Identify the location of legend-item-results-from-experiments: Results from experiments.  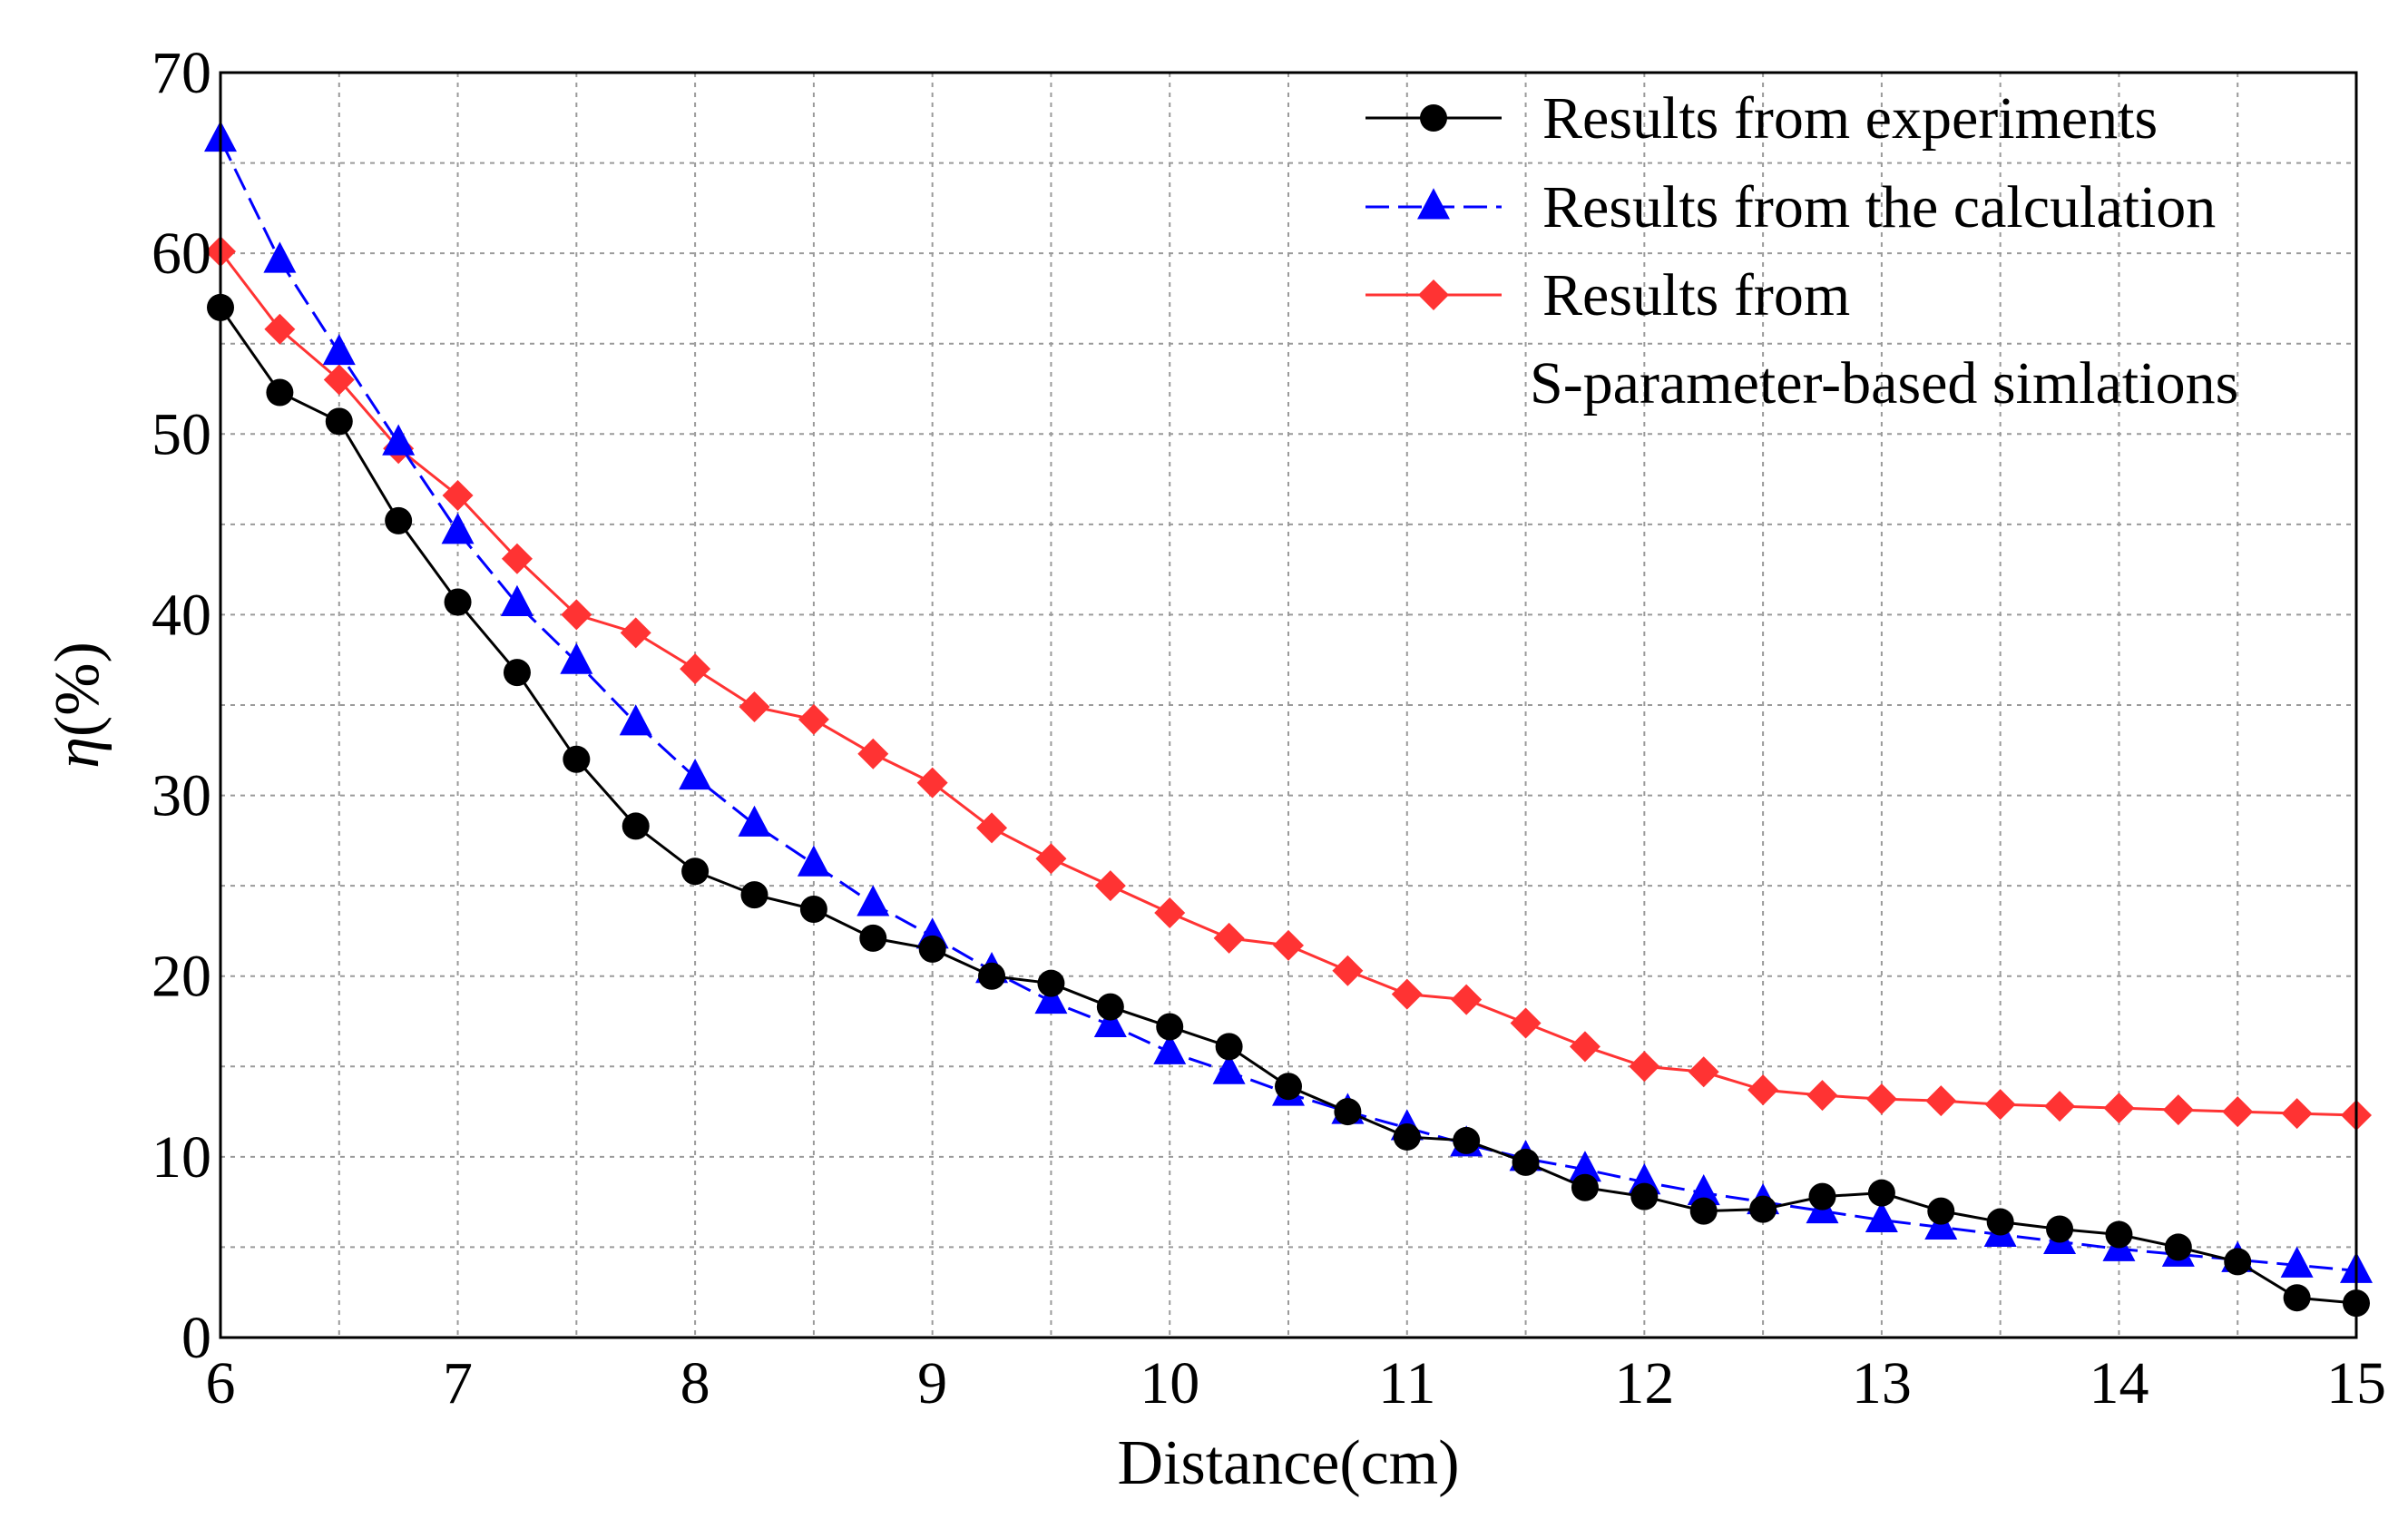
(1762, 119).